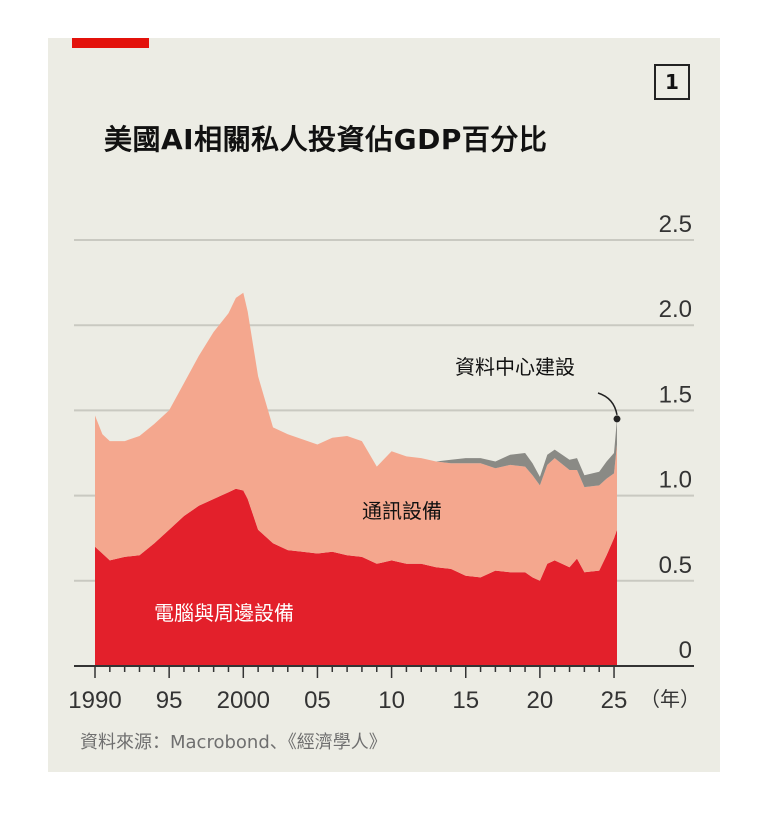  What do you see at coordinates (391, 700) in the screenshot?
I see `x-tick-label: 10` at bounding box center [391, 700].